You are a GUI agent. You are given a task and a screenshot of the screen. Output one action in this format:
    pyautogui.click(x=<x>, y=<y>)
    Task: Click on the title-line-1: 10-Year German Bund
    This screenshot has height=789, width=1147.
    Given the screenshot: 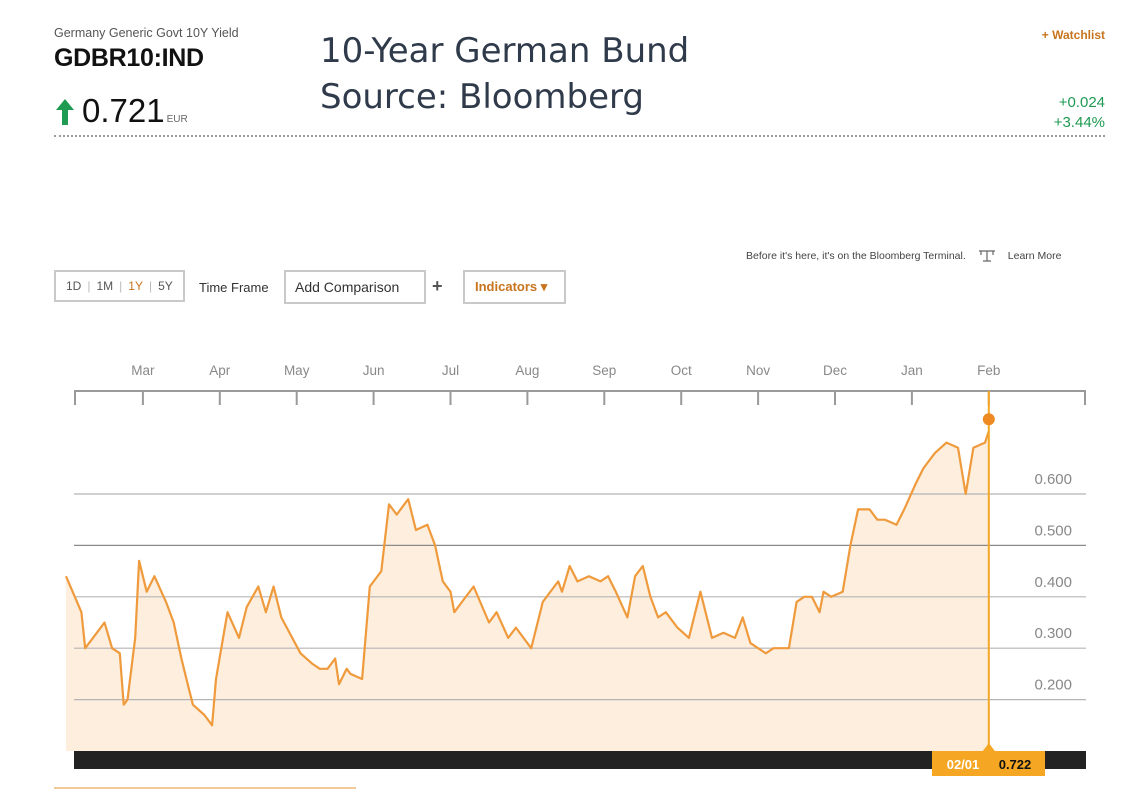 What is the action you would take?
    pyautogui.click(x=505, y=51)
    